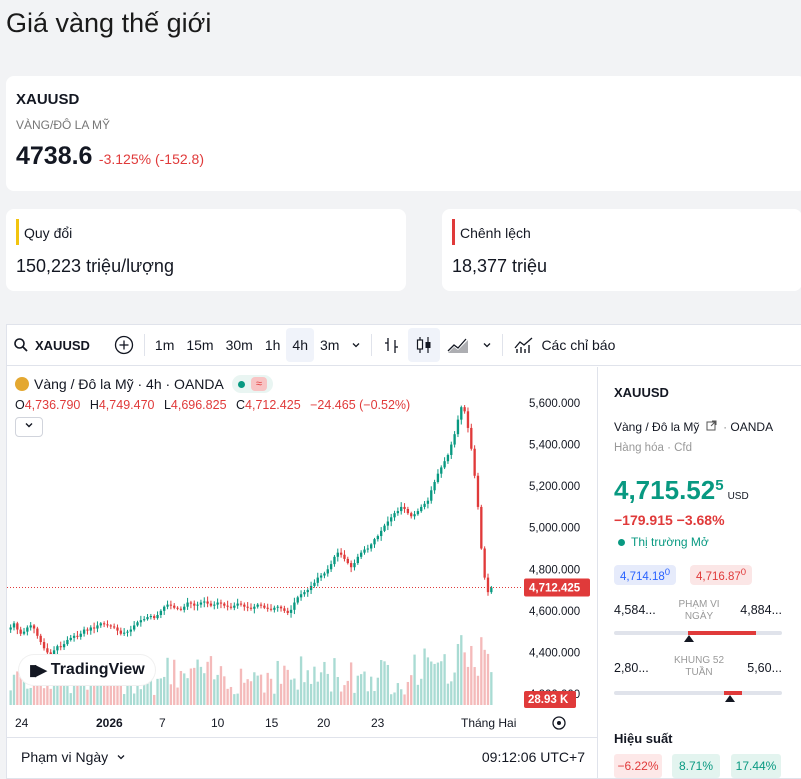 Image resolution: width=801 pixels, height=779 pixels. I want to click on week52-label: KHUNG 52 TUẦN, so click(698, 666).